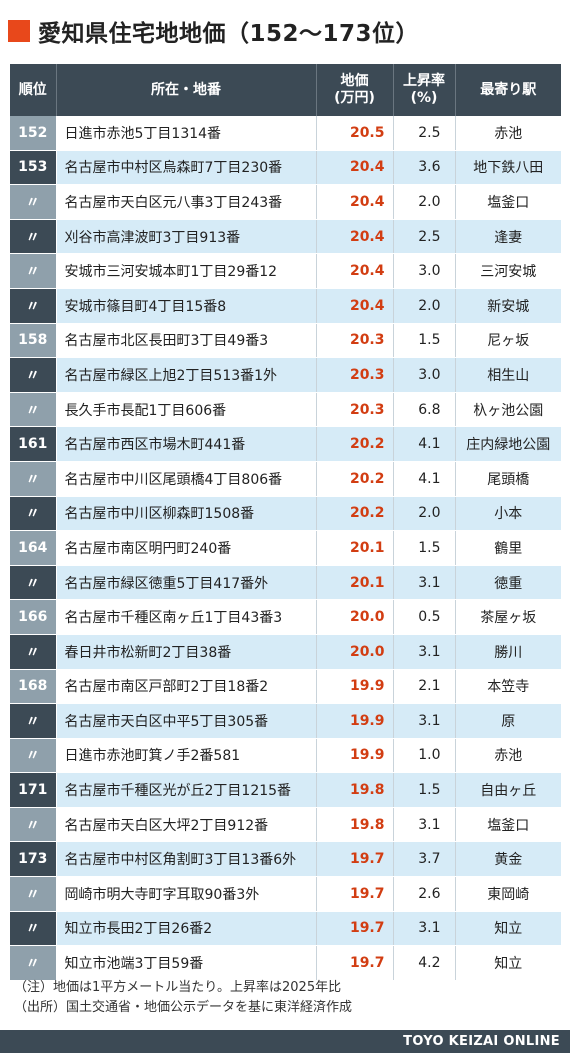 The image size is (570, 1053). I want to click on table-row: 〃安城市篠目町4丁目15番8 20.4 2.0 新安城, so click(285, 306).